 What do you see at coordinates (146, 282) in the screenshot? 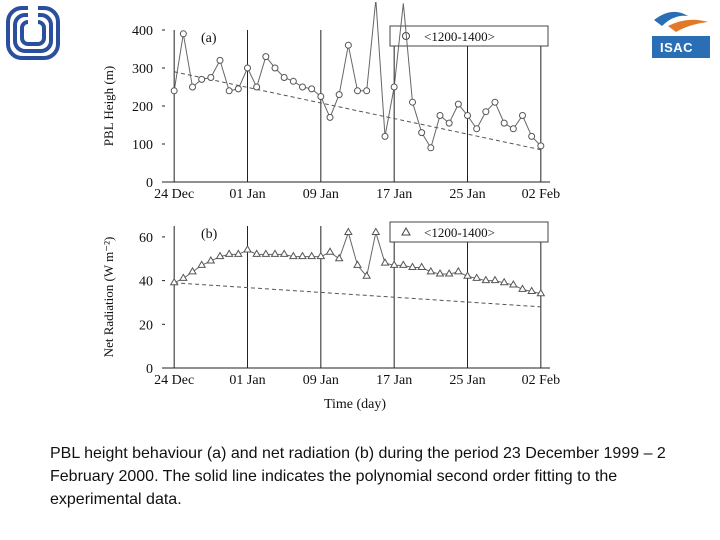
I see `y-tick-label: 40` at bounding box center [146, 282].